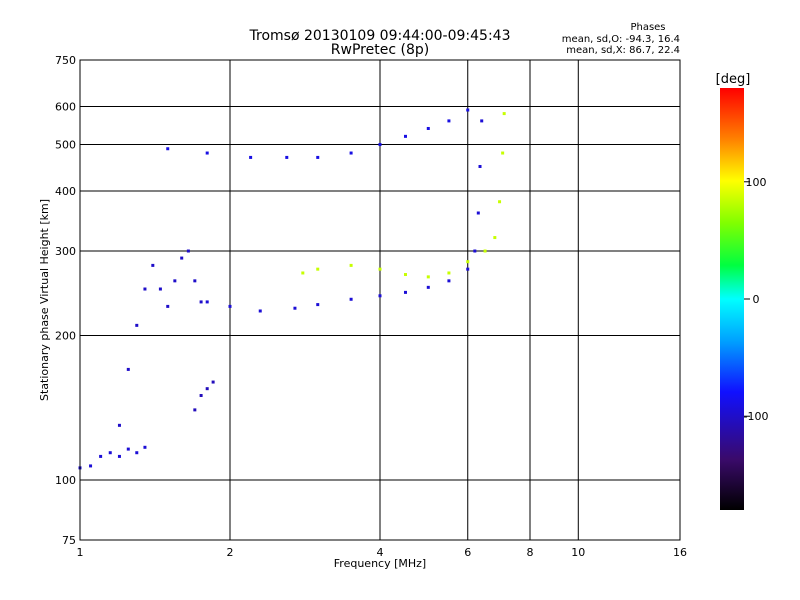 Image resolution: width=800 pixels, height=600 pixels. What do you see at coordinates (530, 552) in the screenshot?
I see `x-tick-label: 8` at bounding box center [530, 552].